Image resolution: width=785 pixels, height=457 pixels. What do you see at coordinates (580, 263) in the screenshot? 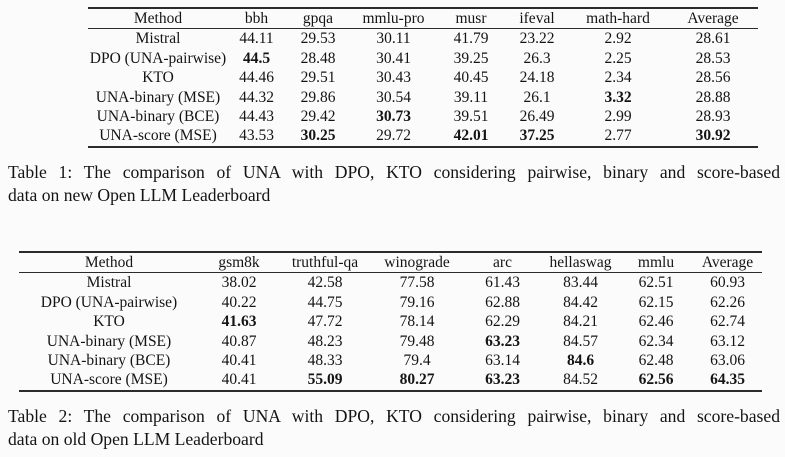
I see `column-header: hellaswag` at bounding box center [580, 263].